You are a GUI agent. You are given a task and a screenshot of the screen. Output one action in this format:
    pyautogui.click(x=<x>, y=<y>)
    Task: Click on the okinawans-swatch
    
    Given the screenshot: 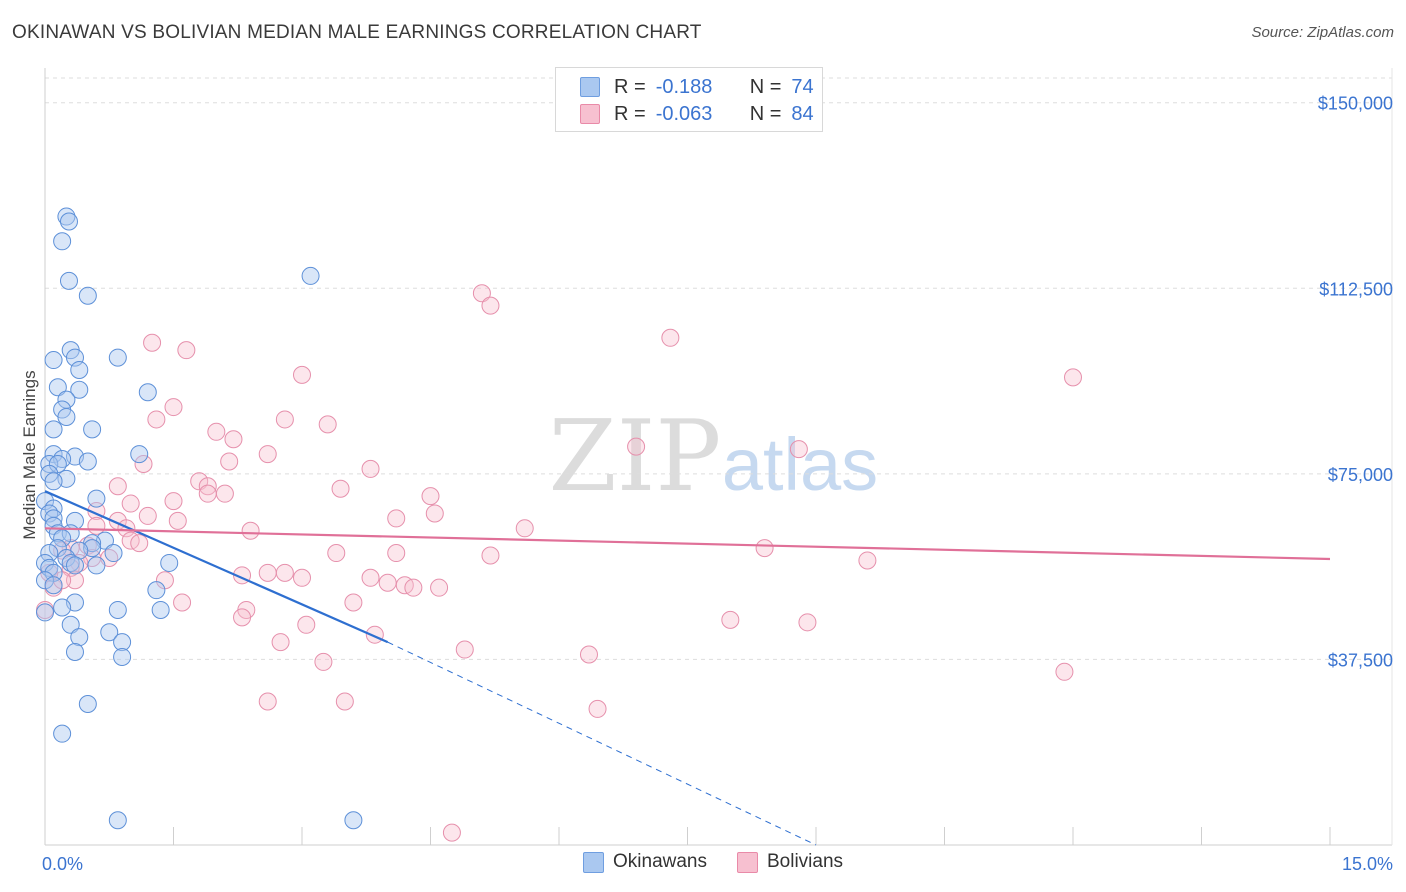 What is the action you would take?
    pyautogui.click(x=590, y=87)
    